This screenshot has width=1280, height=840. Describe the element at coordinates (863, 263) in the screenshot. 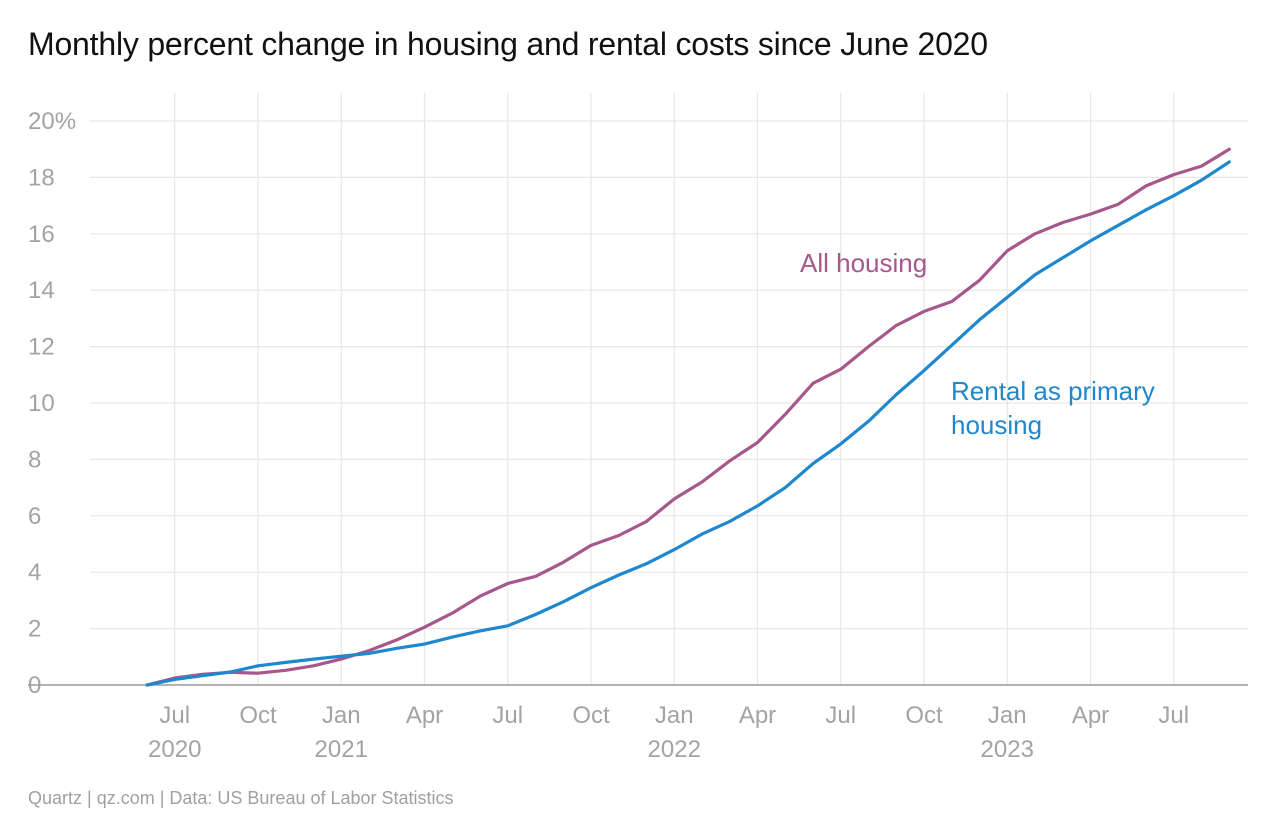

I see `series-label-all-housing: All housing` at that location.